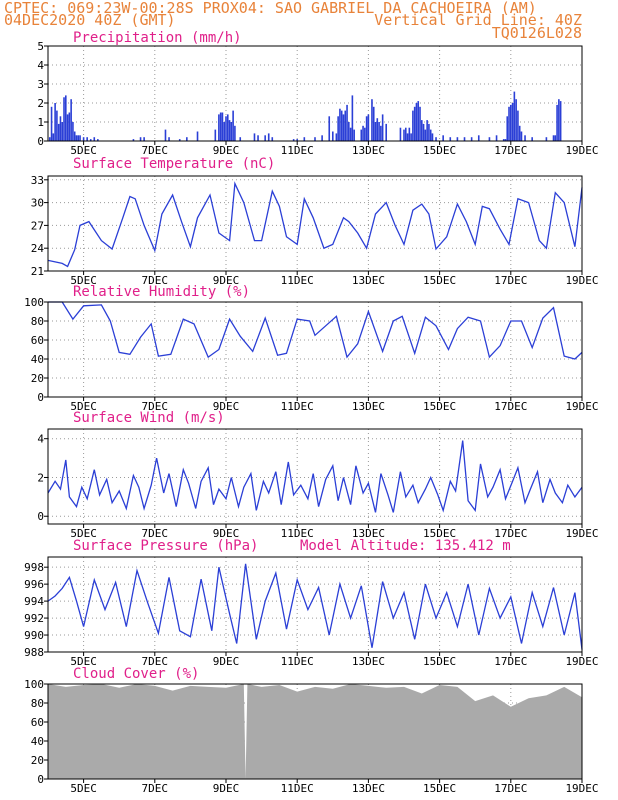  Describe the element at coordinates (90, 20) in the screenshot. I see `header-date: 04DEC2020 40Z (GMT)` at that location.